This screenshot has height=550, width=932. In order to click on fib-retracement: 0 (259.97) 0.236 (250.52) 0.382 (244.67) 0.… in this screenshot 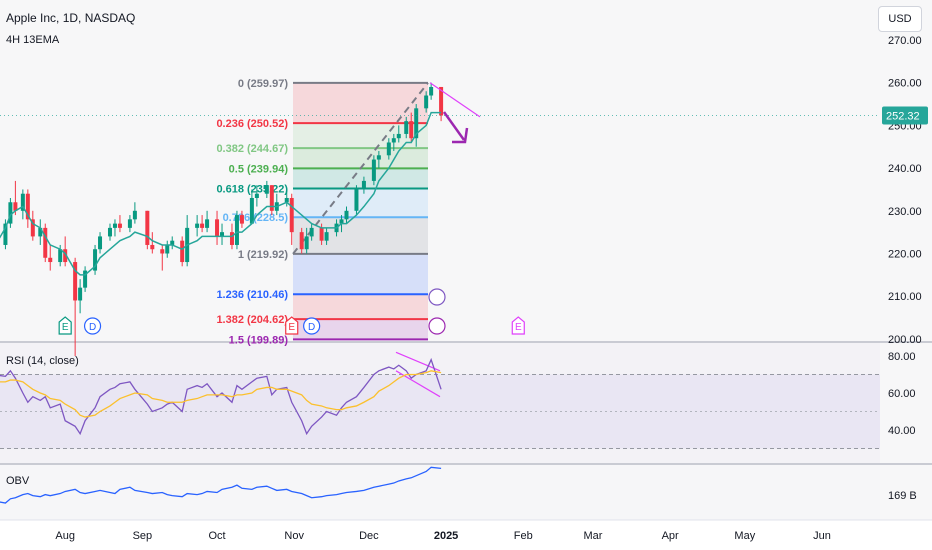, I will do `click(322, 212)`.